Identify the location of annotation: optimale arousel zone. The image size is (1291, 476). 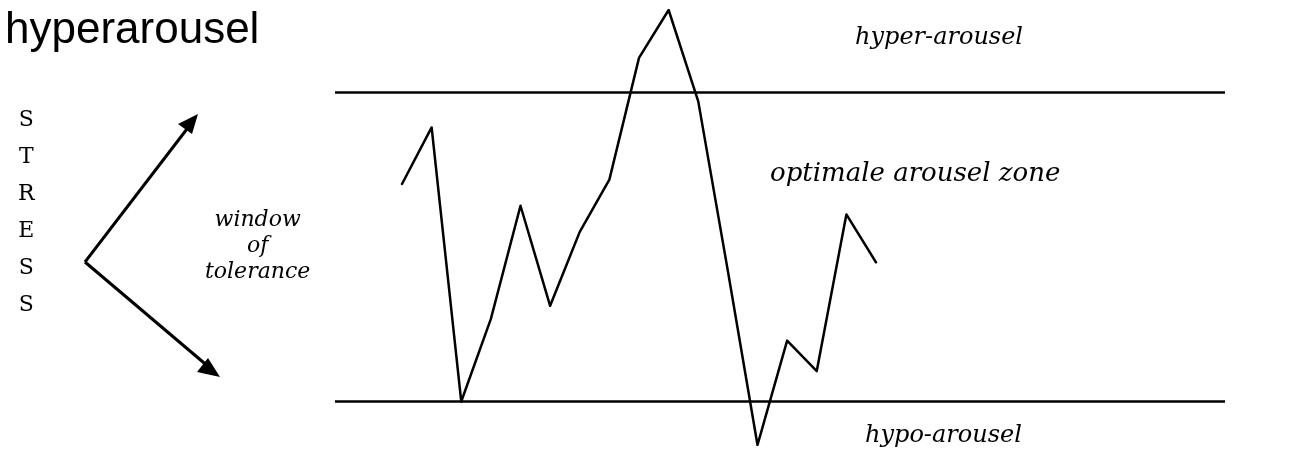
(915, 172).